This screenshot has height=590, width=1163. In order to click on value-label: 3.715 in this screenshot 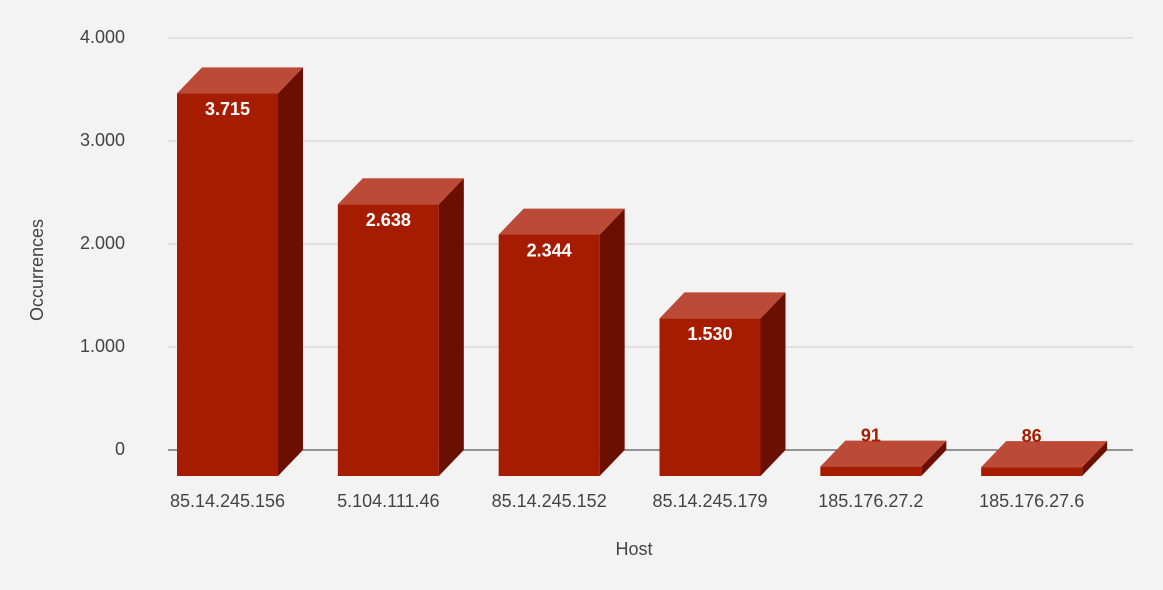, I will do `click(227, 109)`.